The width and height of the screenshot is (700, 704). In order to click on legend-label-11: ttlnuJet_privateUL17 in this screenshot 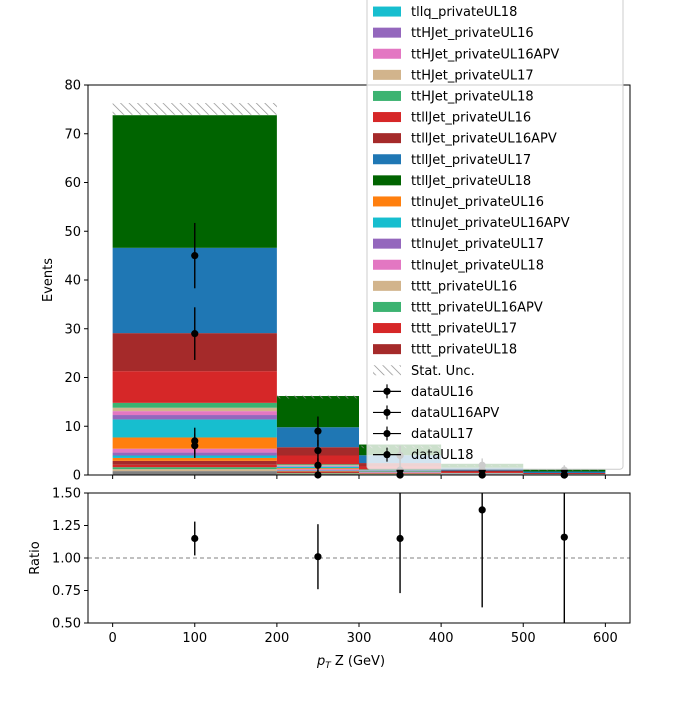, I will do `click(477, 244)`.